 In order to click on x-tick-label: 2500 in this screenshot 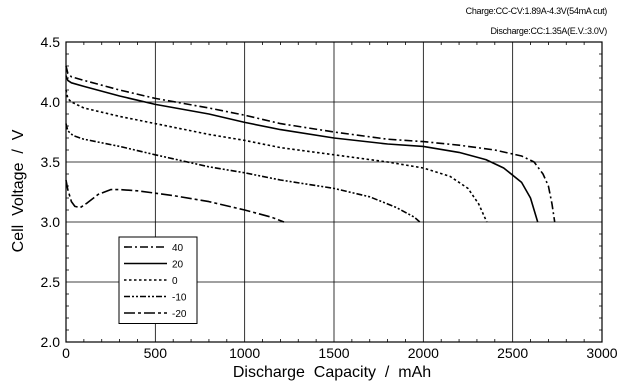, I will do `click(512, 353)`.